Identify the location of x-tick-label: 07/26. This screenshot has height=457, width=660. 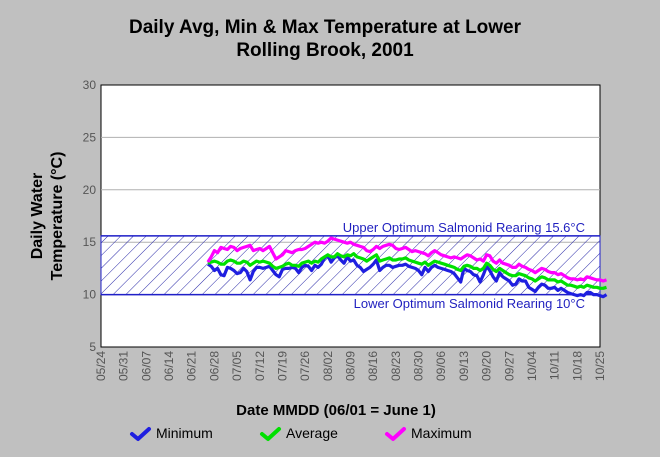
(305, 366).